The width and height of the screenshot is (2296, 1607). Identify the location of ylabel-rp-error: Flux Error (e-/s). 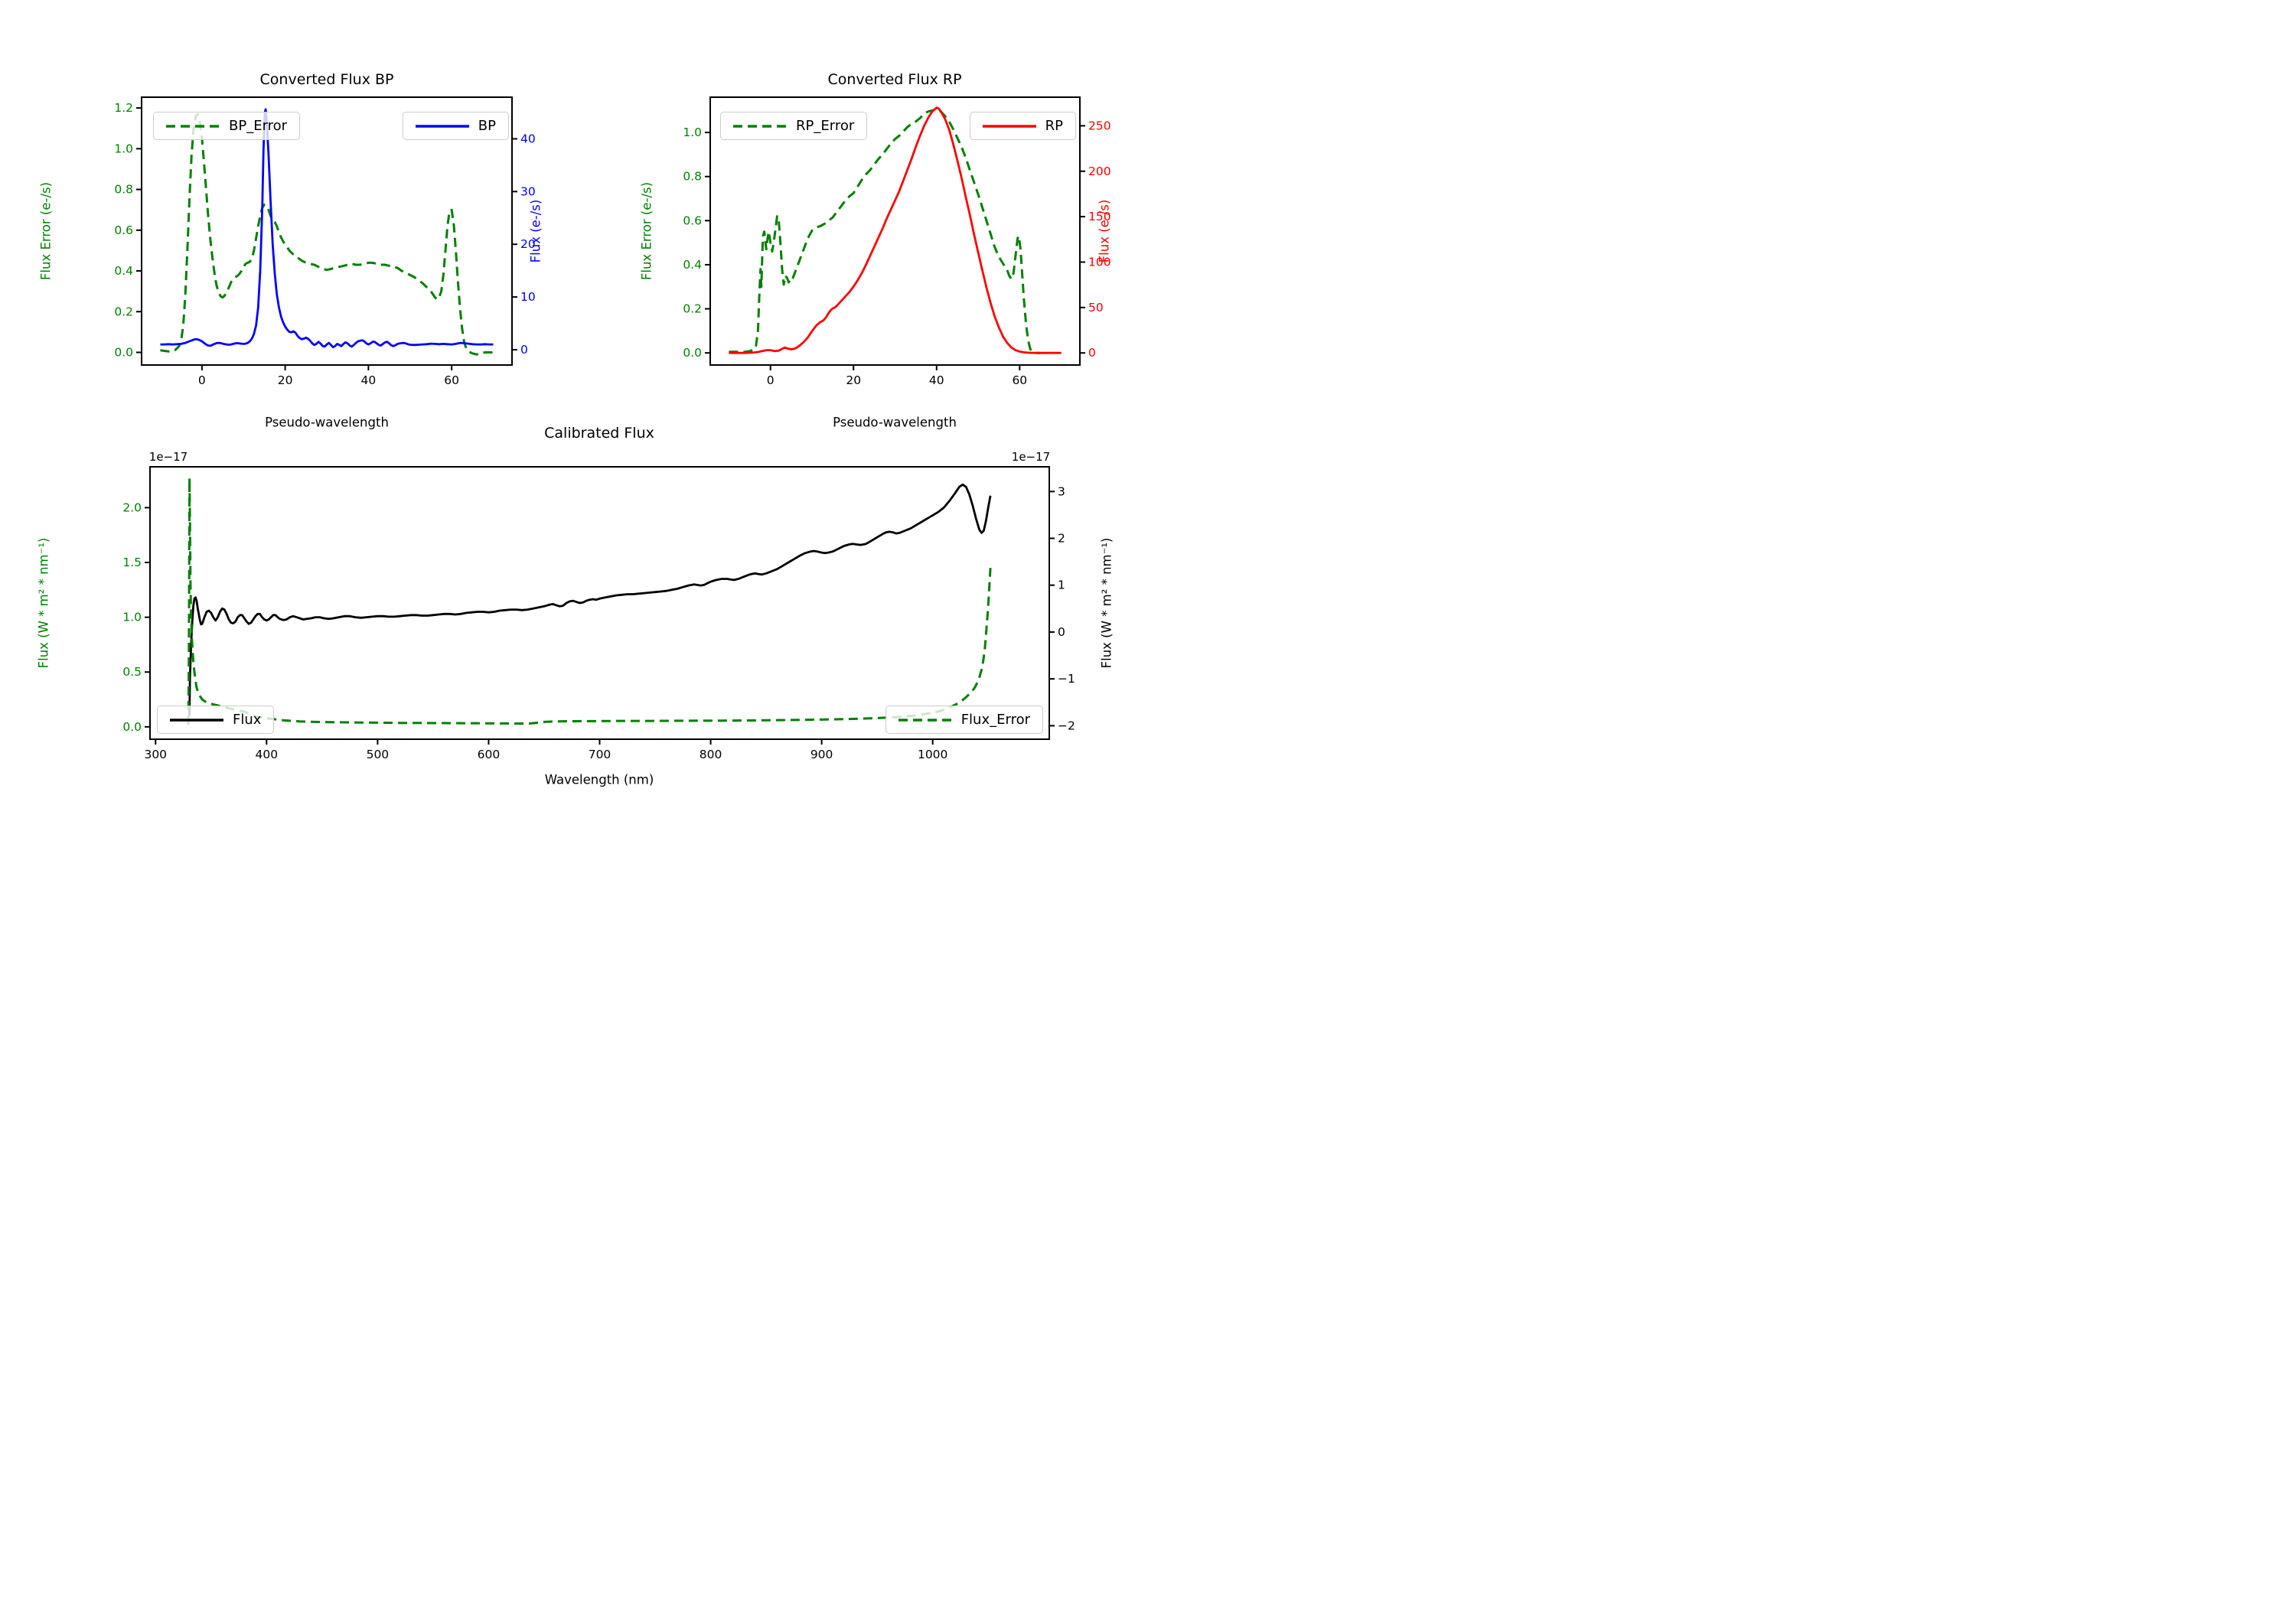
(646, 231).